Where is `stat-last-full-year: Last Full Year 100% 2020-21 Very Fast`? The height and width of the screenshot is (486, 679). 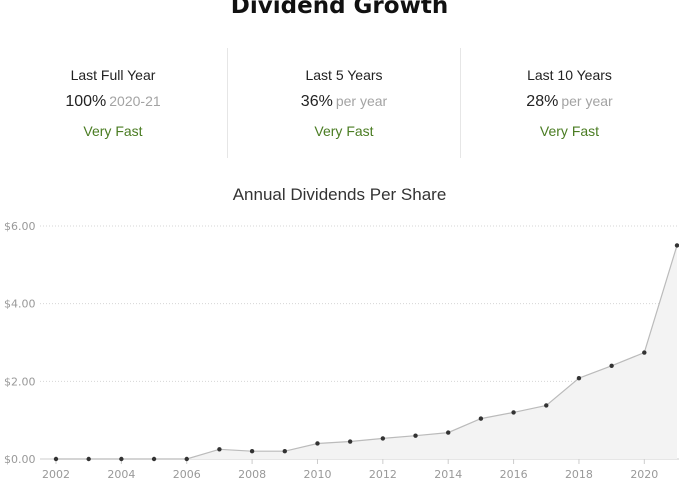
stat-last-full-year: Last Full Year 100% 2020-21 Very Fast is located at coordinates (113, 103).